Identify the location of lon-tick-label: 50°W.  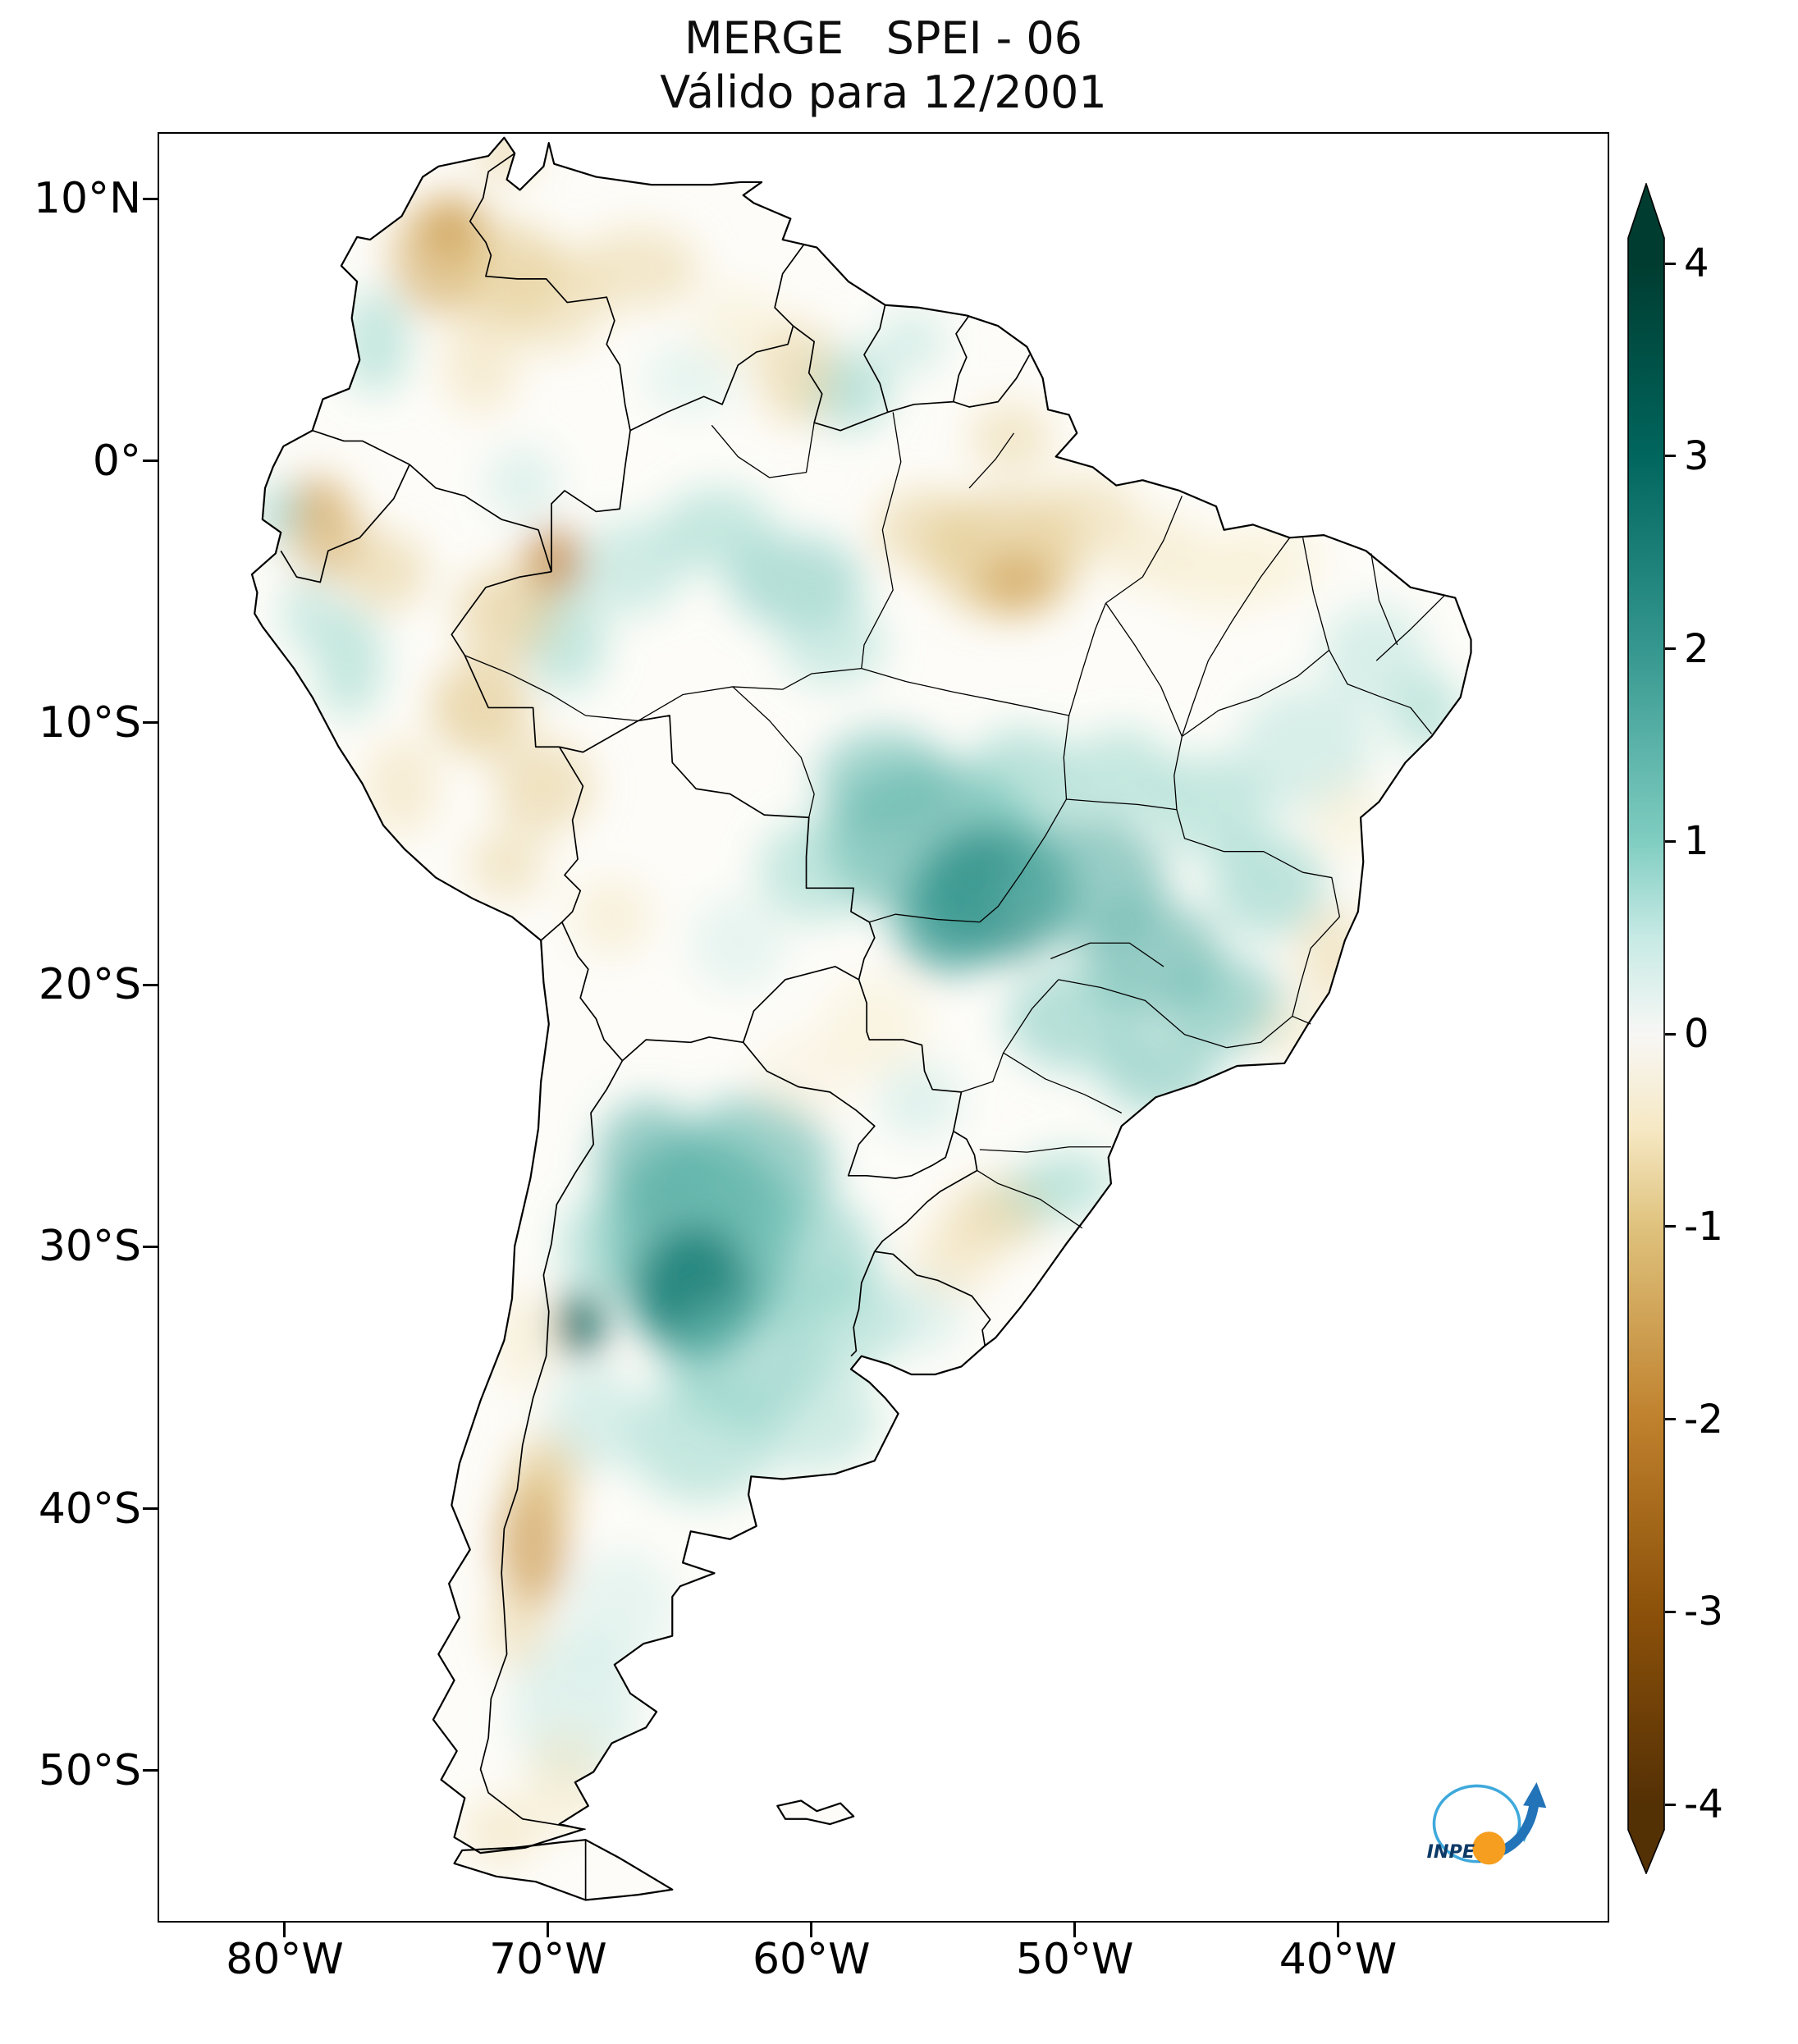
(1074, 1960).